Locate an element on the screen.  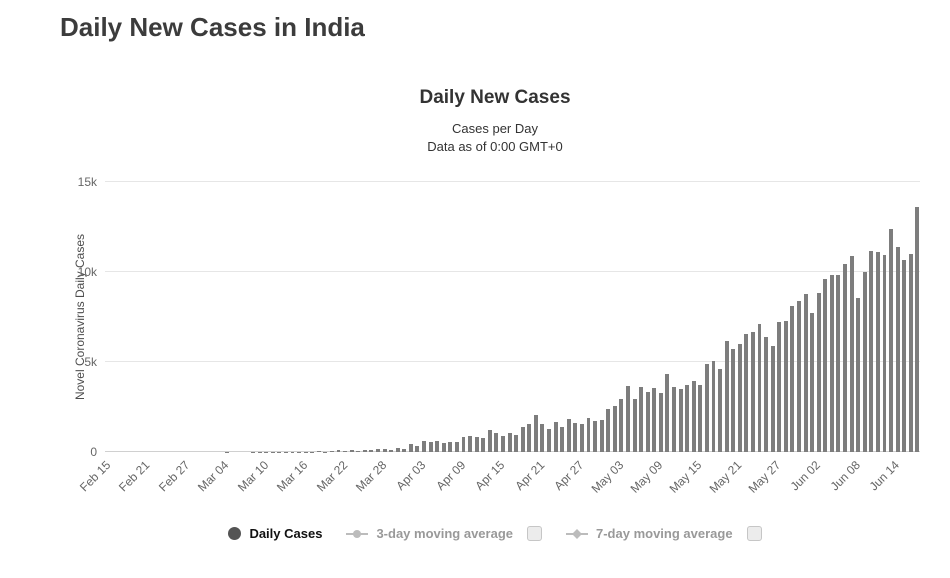
3day-average-checkbox is located at coordinates (534, 533).